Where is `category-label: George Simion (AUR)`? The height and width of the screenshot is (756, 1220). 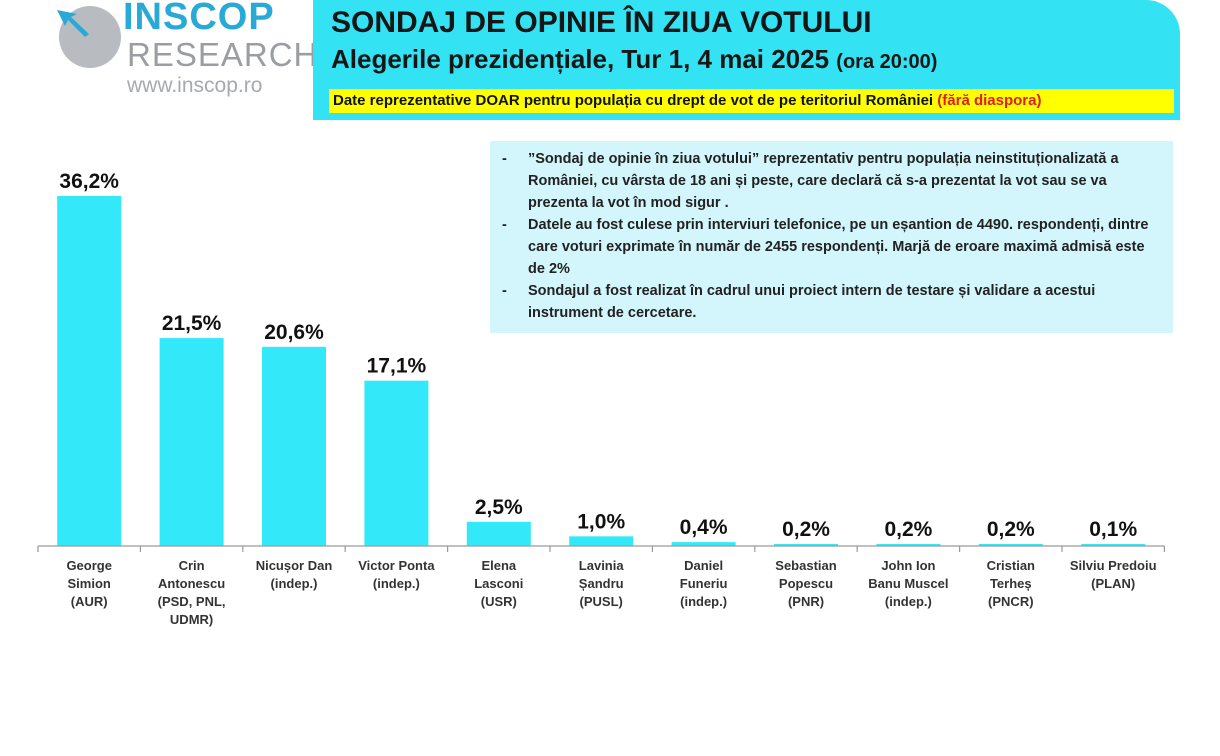
category-label: George Simion (AUR) is located at coordinates (89, 583).